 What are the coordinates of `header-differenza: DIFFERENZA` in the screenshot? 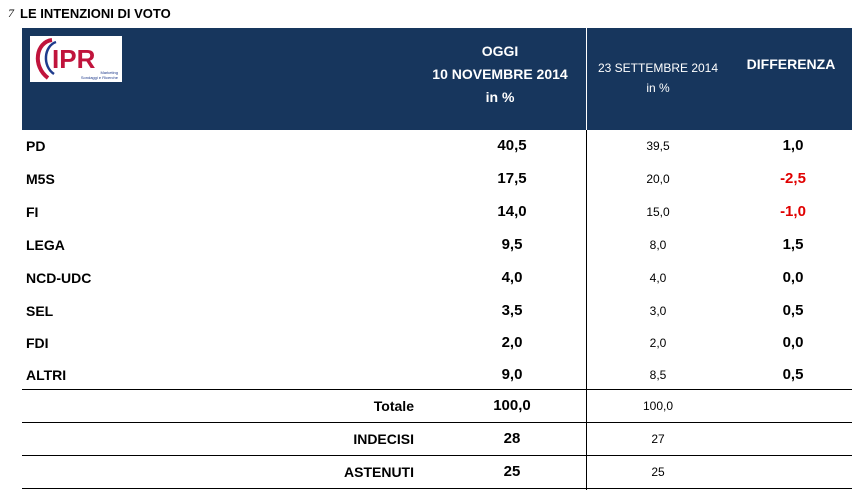 It's located at (791, 64).